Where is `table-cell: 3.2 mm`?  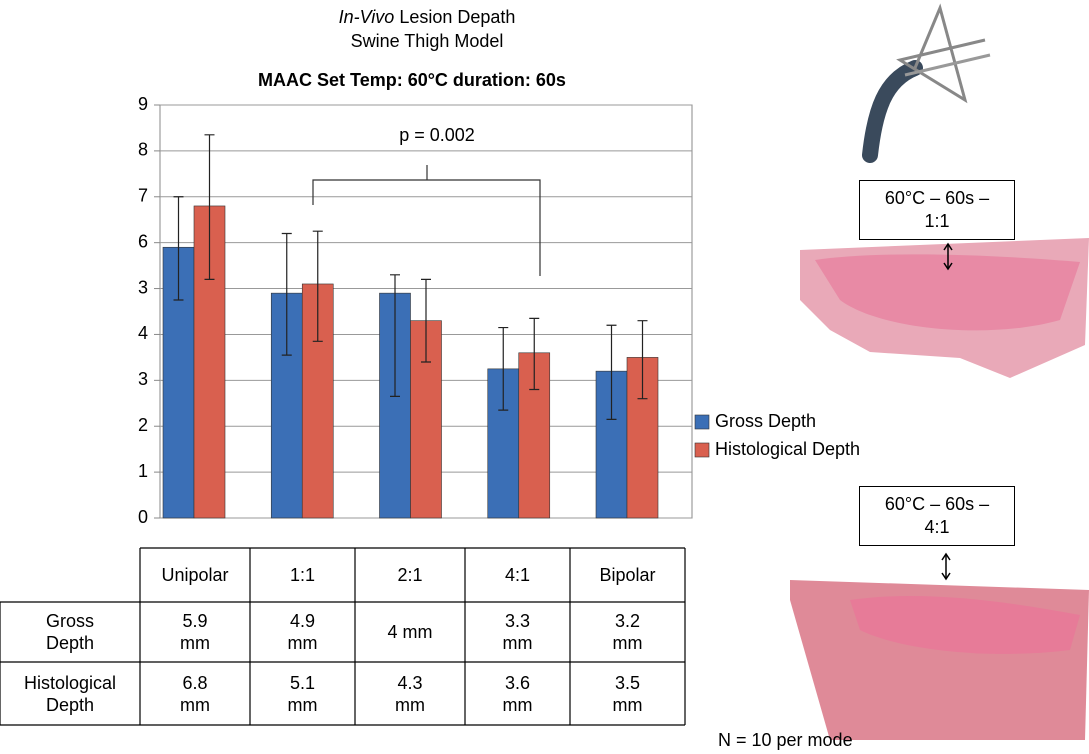 table-cell: 3.2 mm is located at coordinates (627, 632).